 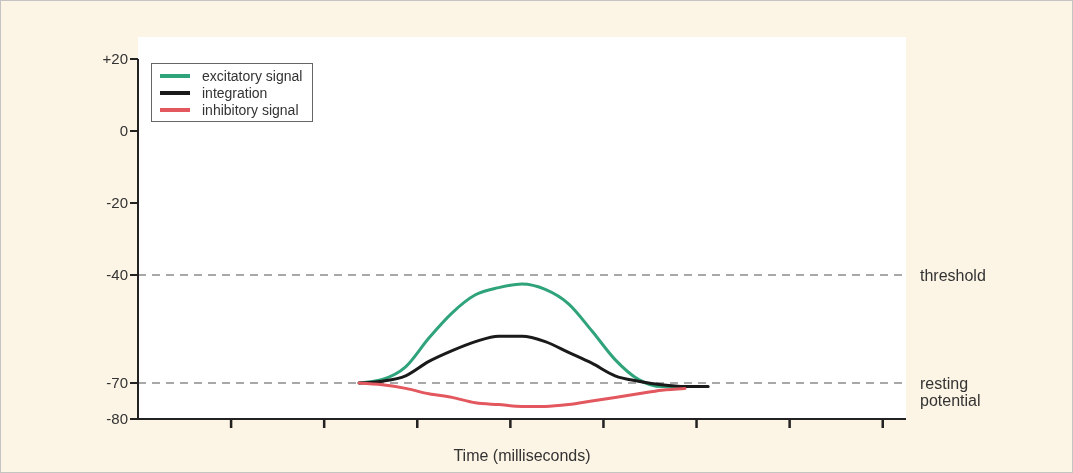 I want to click on y-tick-label: +20, so click(x=115, y=59).